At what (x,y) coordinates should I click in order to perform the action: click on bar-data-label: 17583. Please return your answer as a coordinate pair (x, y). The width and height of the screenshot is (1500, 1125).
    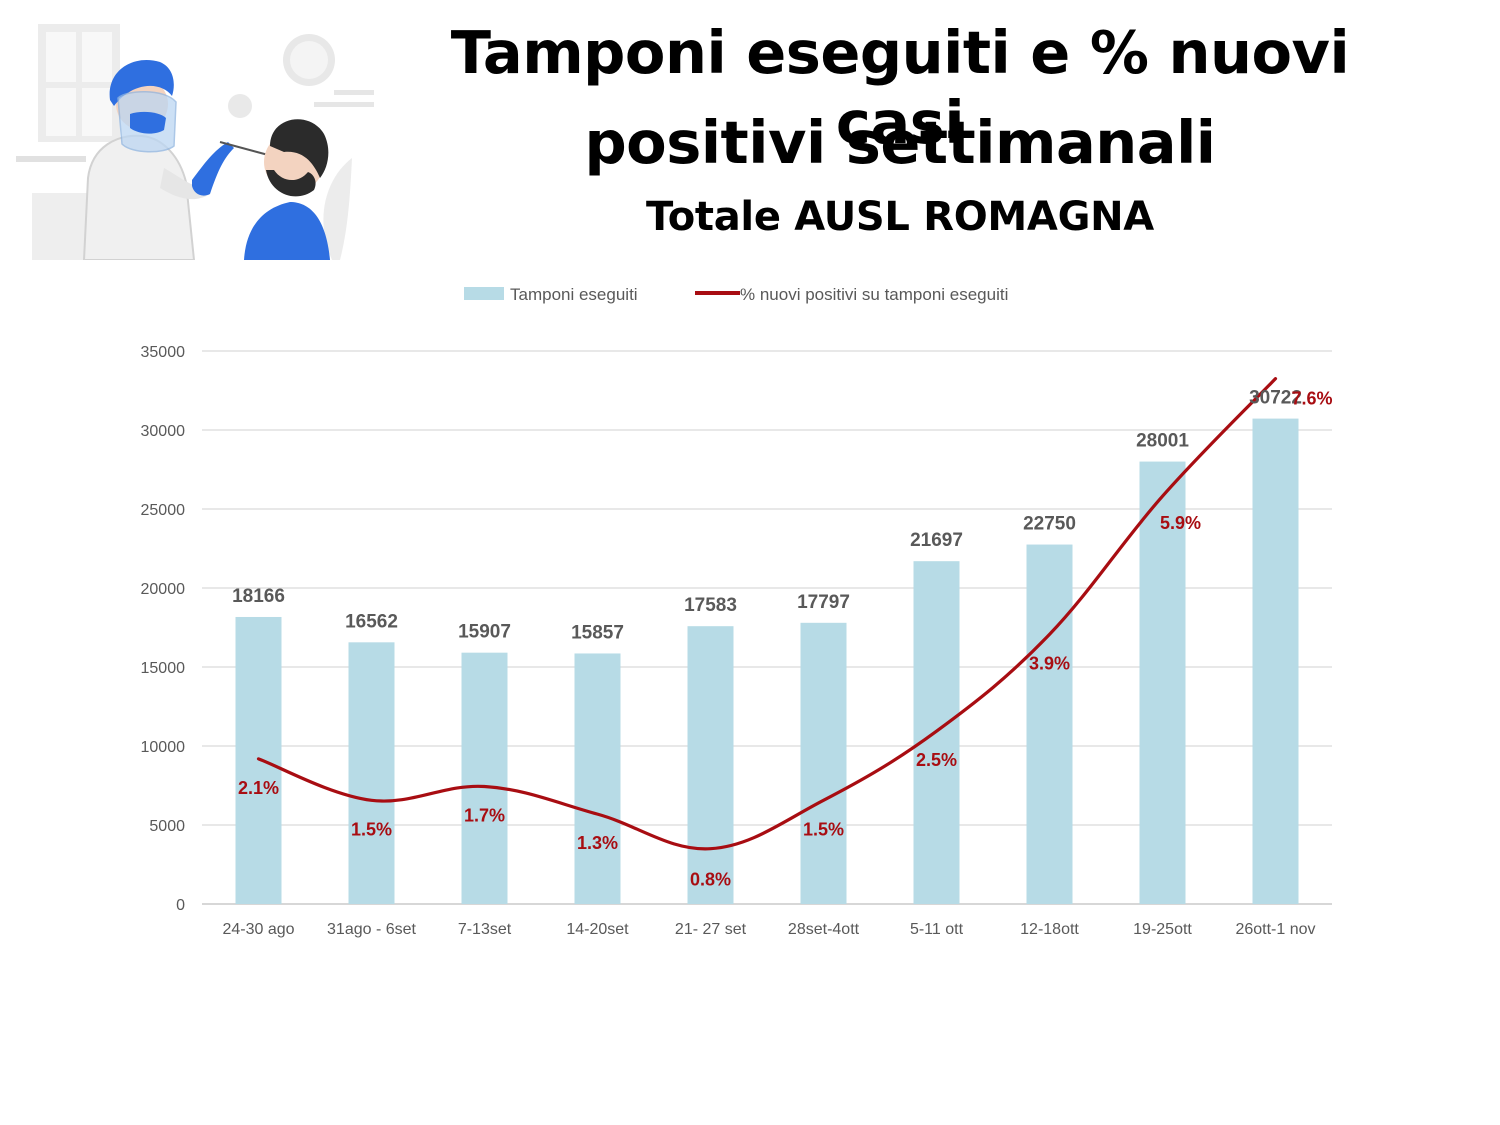
    Looking at the image, I should click on (710, 605).